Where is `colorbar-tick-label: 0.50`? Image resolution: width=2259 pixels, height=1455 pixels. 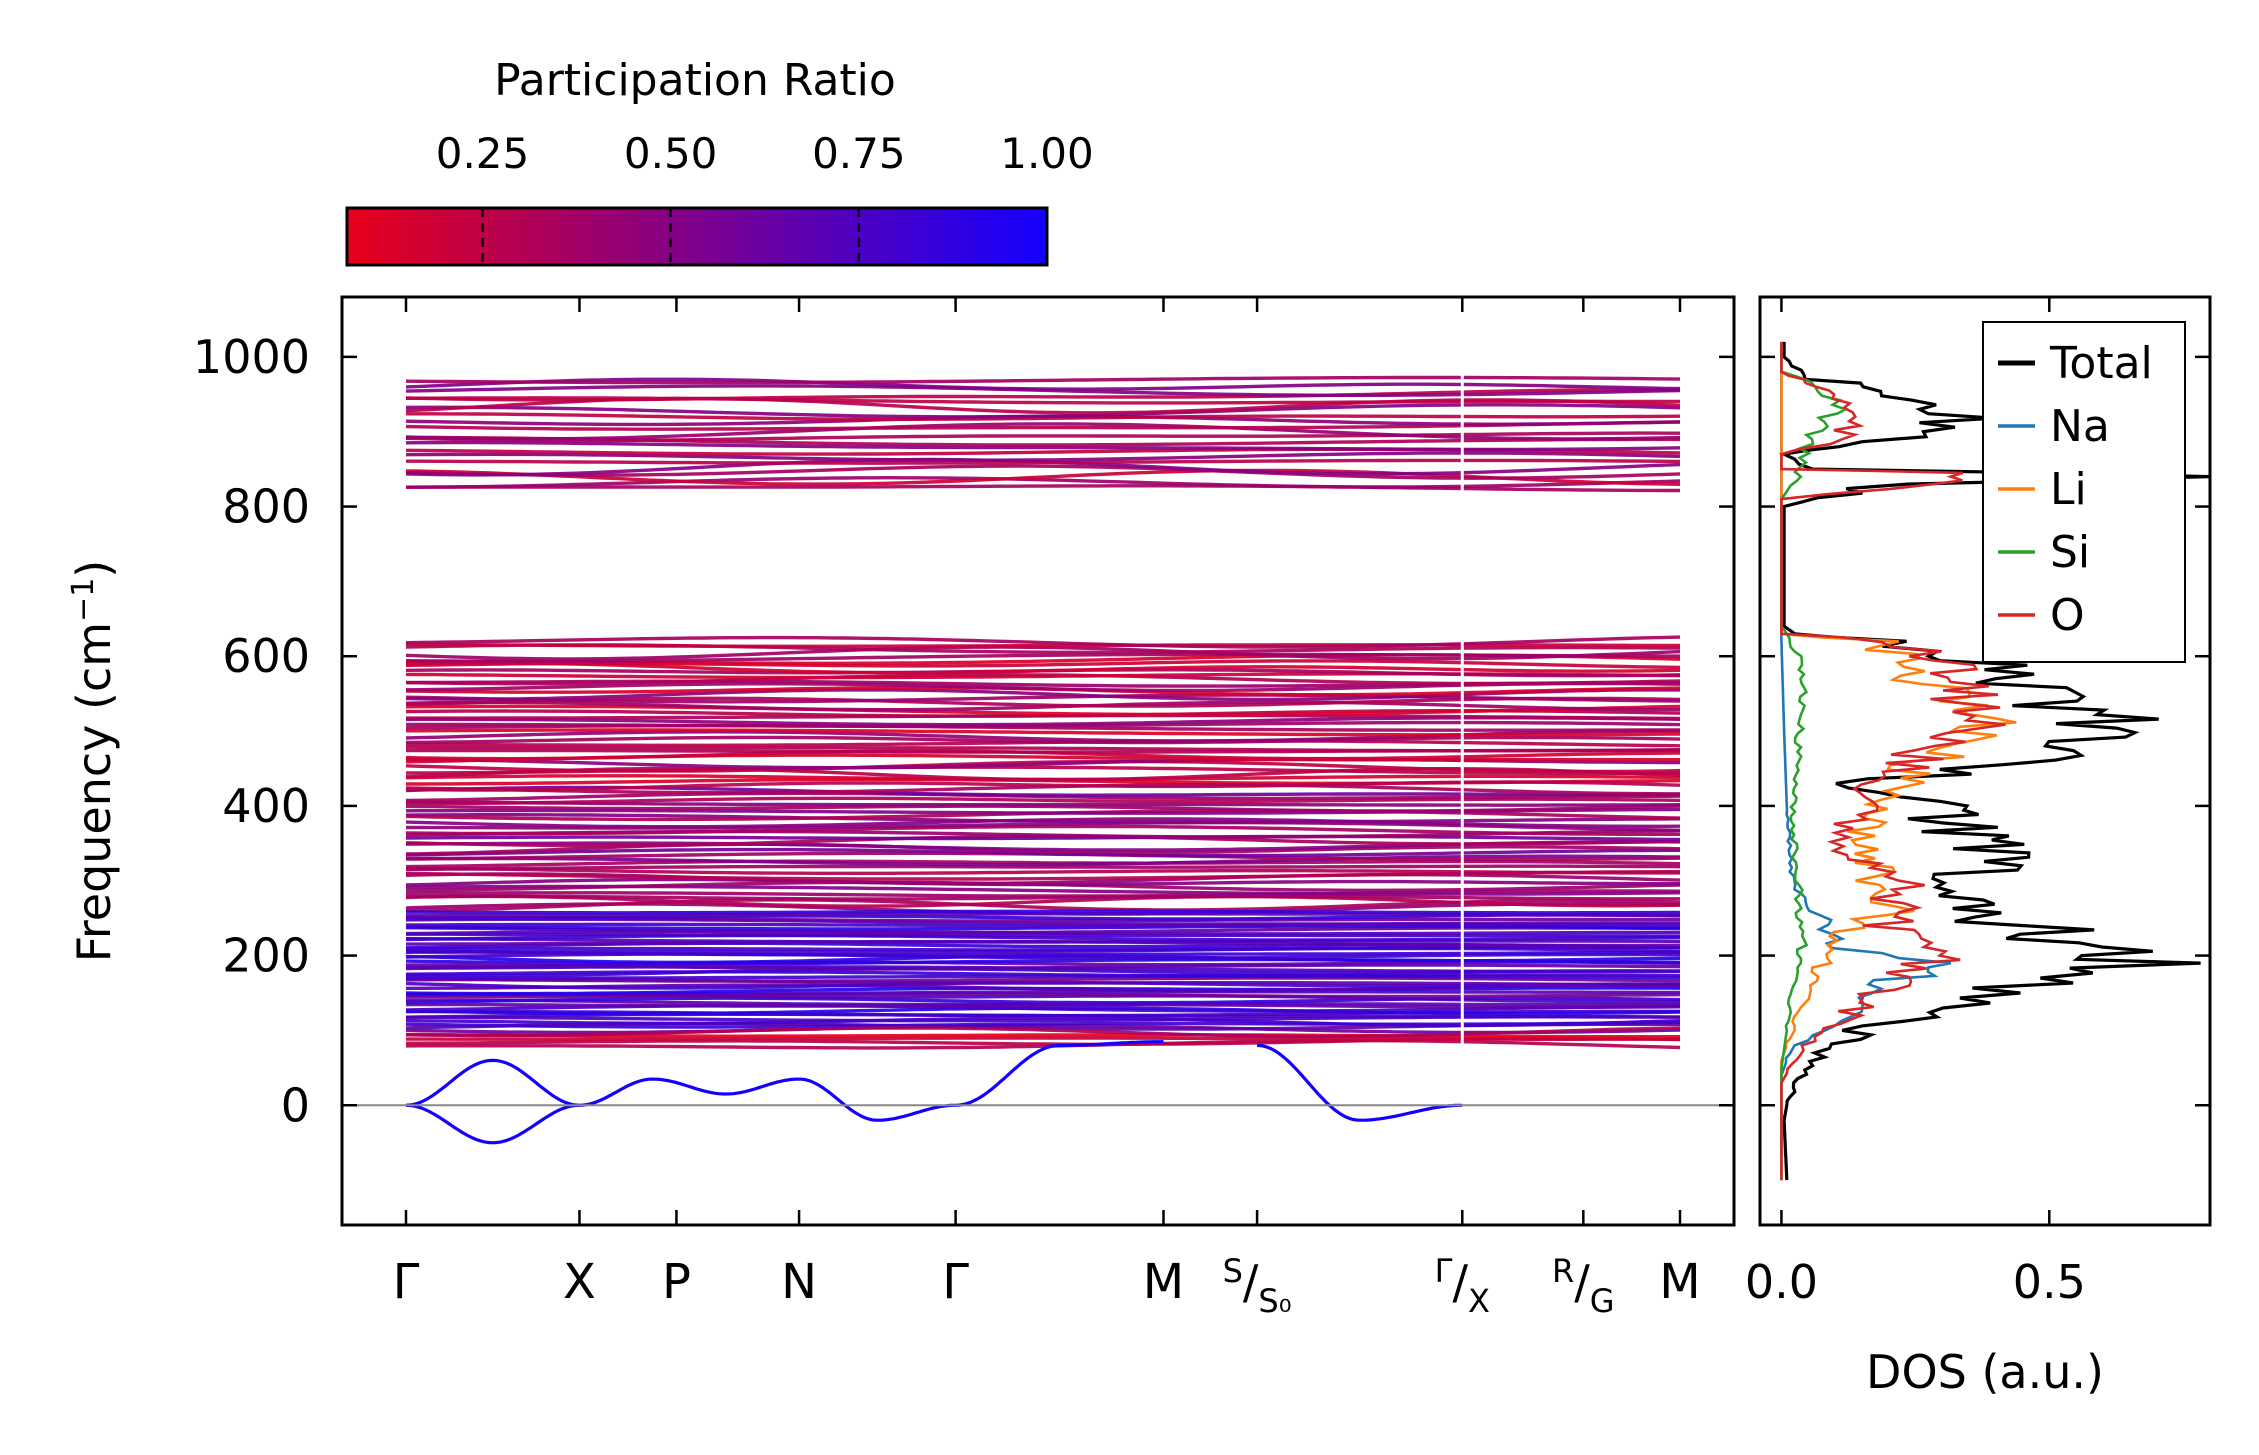 colorbar-tick-label: 0.50 is located at coordinates (671, 153).